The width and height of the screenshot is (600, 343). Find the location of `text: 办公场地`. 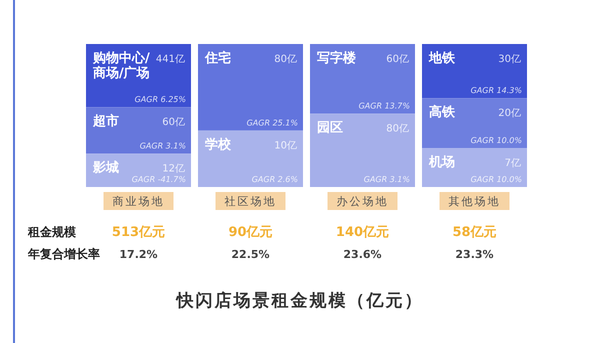

text: 办公场地 is located at coordinates (362, 201).